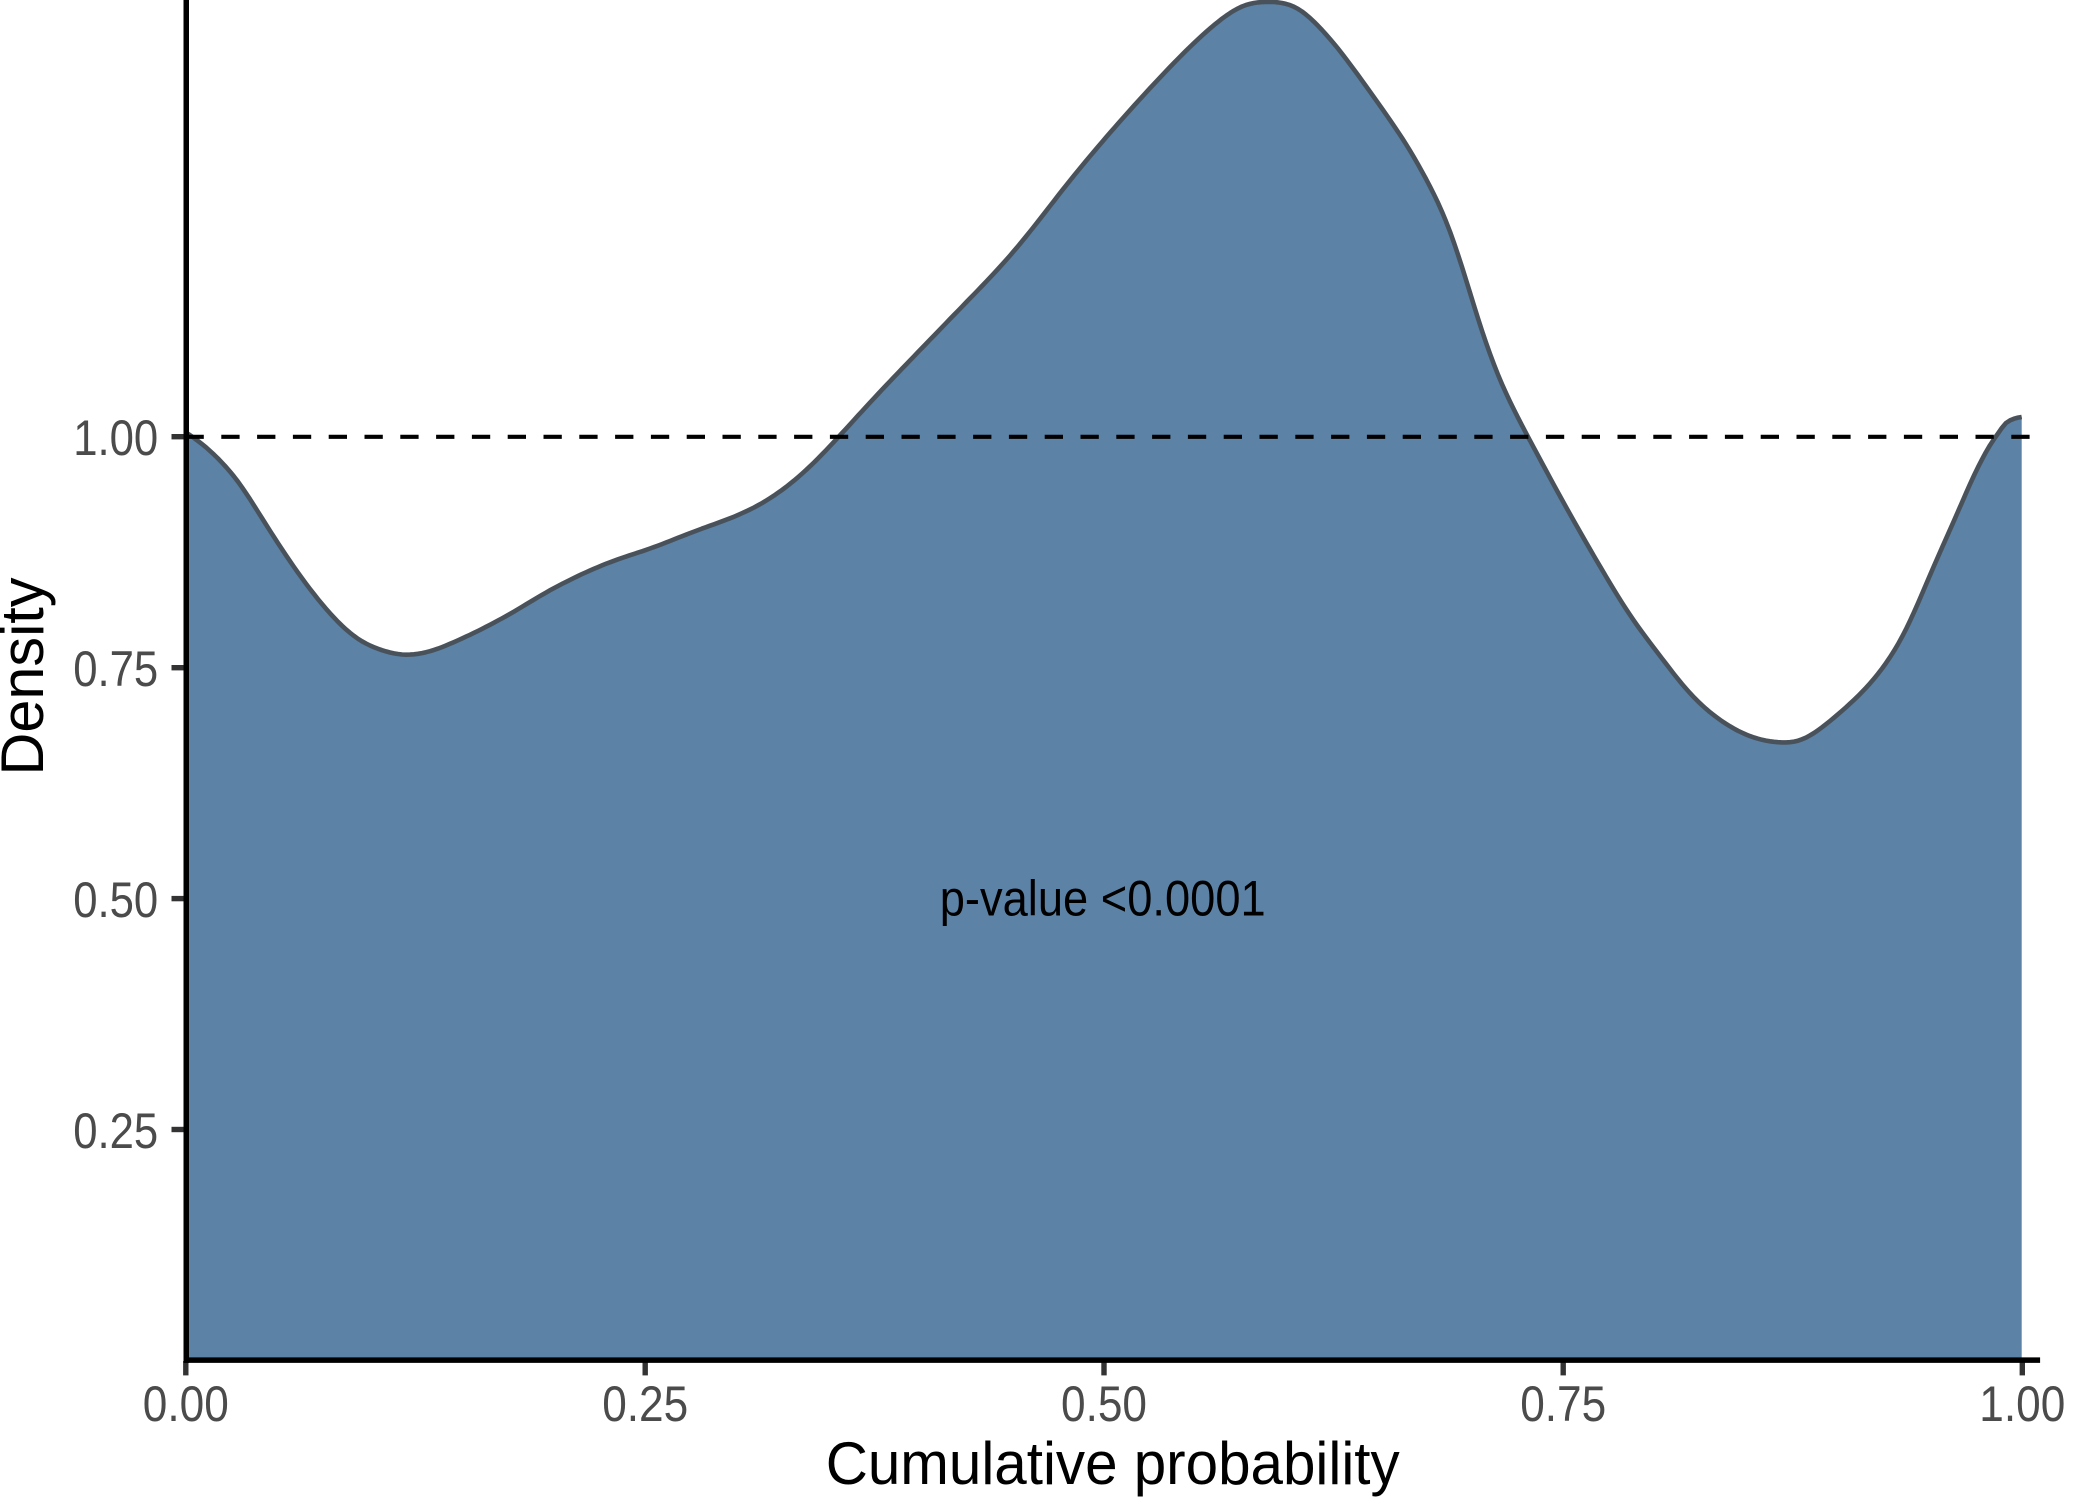 The image size is (2099, 1499). What do you see at coordinates (28, 677) in the screenshot?
I see `svg-text: Density` at bounding box center [28, 677].